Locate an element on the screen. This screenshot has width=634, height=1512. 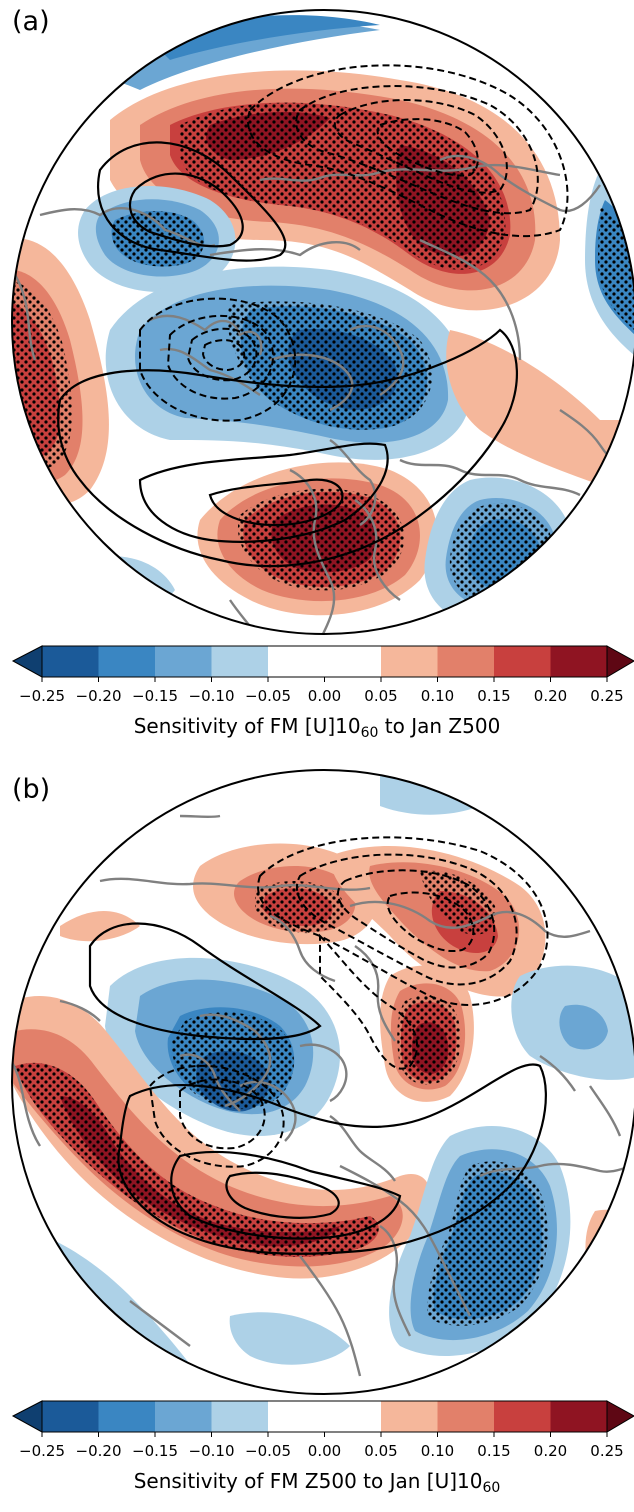
caption-main: Sensitivity of FM Z500 to Jan [U]10 is located at coordinates (308, 1481).